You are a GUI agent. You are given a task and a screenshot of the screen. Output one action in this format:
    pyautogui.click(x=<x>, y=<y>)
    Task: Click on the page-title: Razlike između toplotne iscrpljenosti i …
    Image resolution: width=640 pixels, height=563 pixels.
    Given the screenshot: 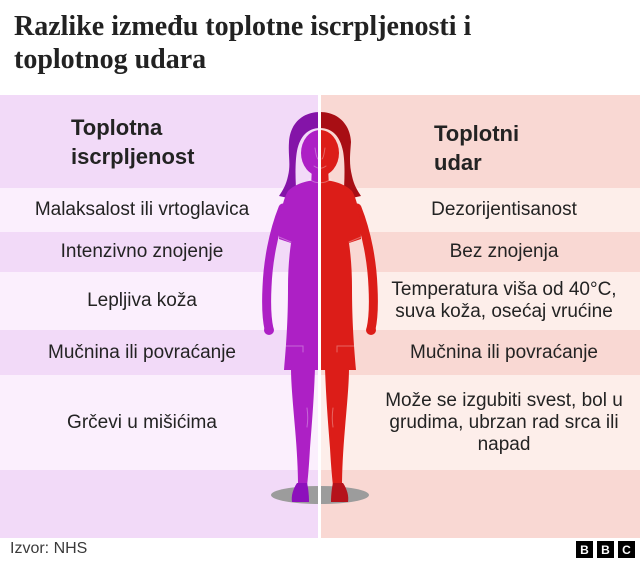 What is the action you would take?
    pyautogui.click(x=320, y=43)
    